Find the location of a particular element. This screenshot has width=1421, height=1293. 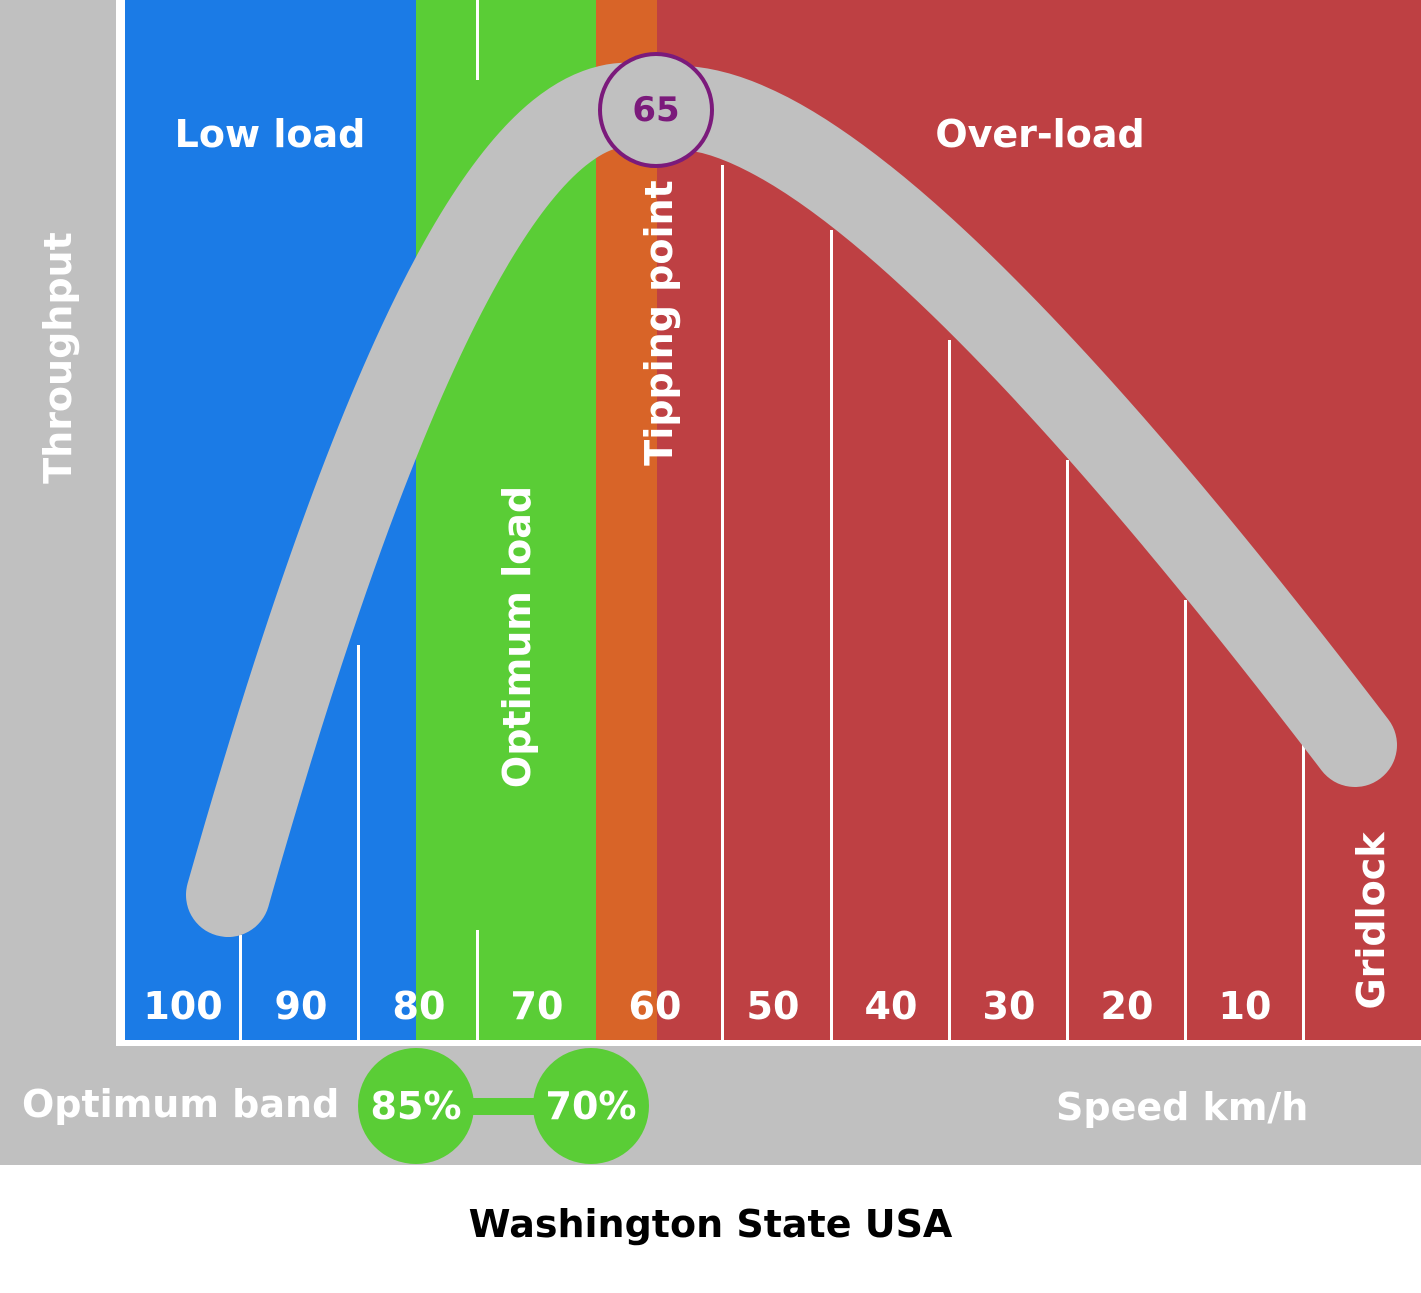

y-axis-strip is located at coordinates (58, 582).